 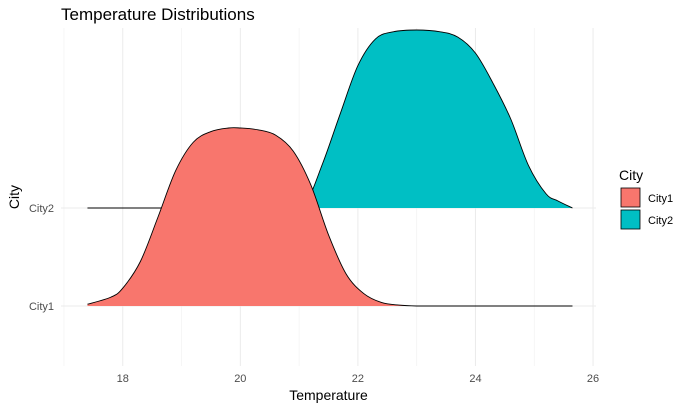 I want to click on legend-label: City1, so click(x=660, y=199).